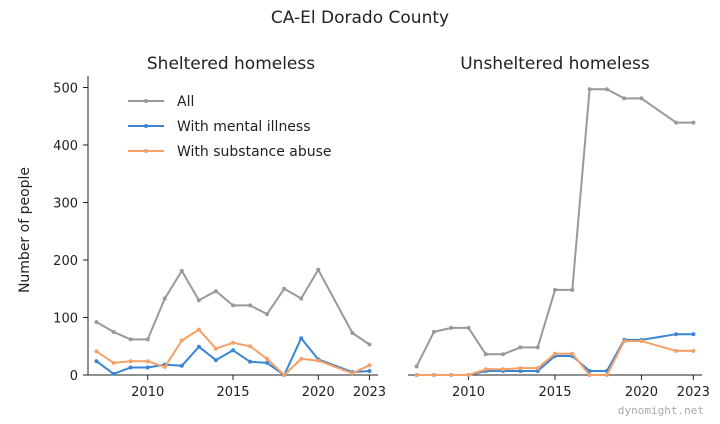  What do you see at coordinates (161, 102) in the screenshot?
I see `legend-item: All` at bounding box center [161, 102].